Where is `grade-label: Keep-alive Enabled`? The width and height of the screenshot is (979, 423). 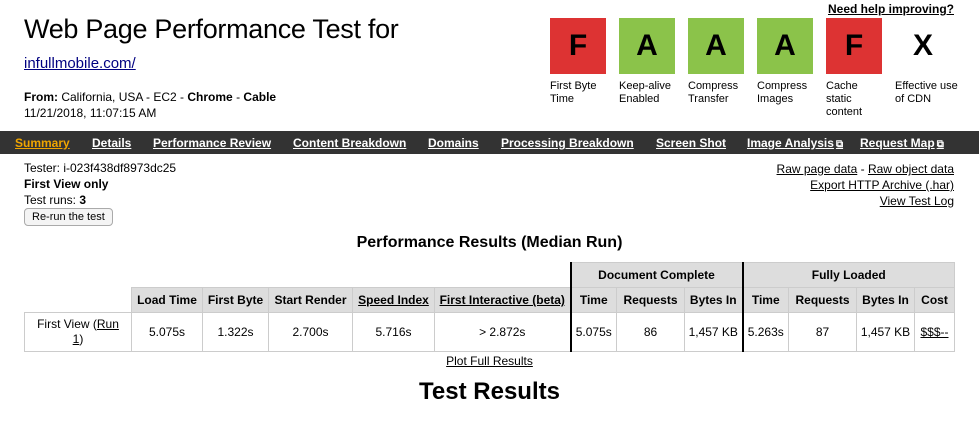 grade-label: Keep-alive Enabled is located at coordinates (645, 92).